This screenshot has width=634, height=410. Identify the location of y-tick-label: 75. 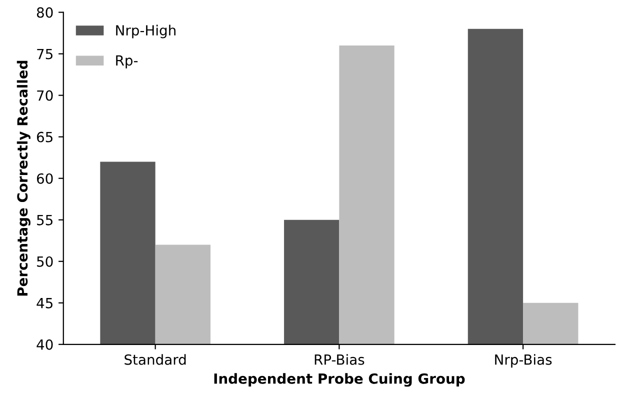
(44, 54).